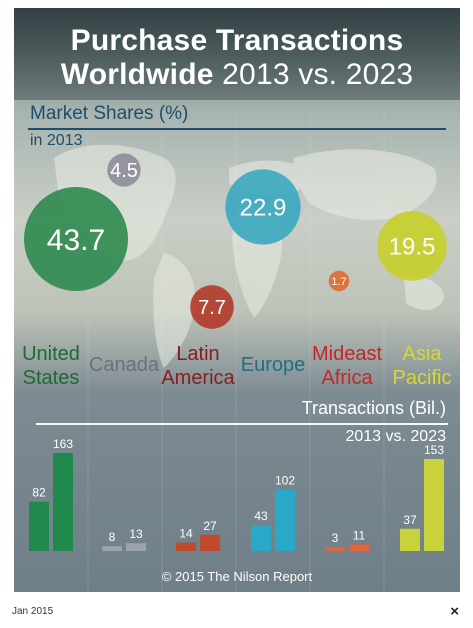 The image size is (473, 628). I want to click on market-share-label: 19.5, so click(412, 247).